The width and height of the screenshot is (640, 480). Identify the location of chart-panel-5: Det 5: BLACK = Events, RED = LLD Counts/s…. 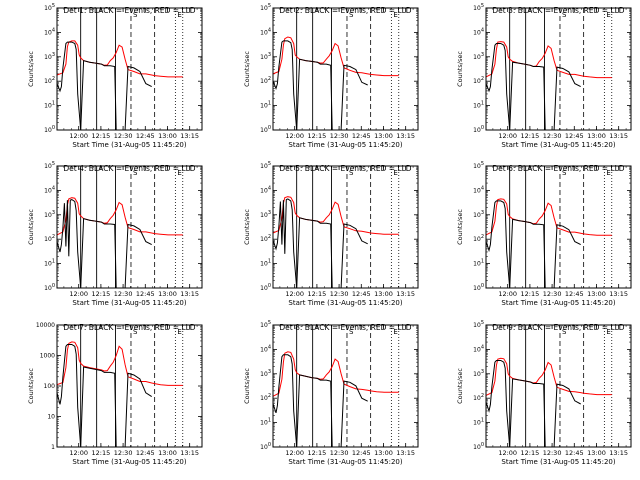
(331, 234).